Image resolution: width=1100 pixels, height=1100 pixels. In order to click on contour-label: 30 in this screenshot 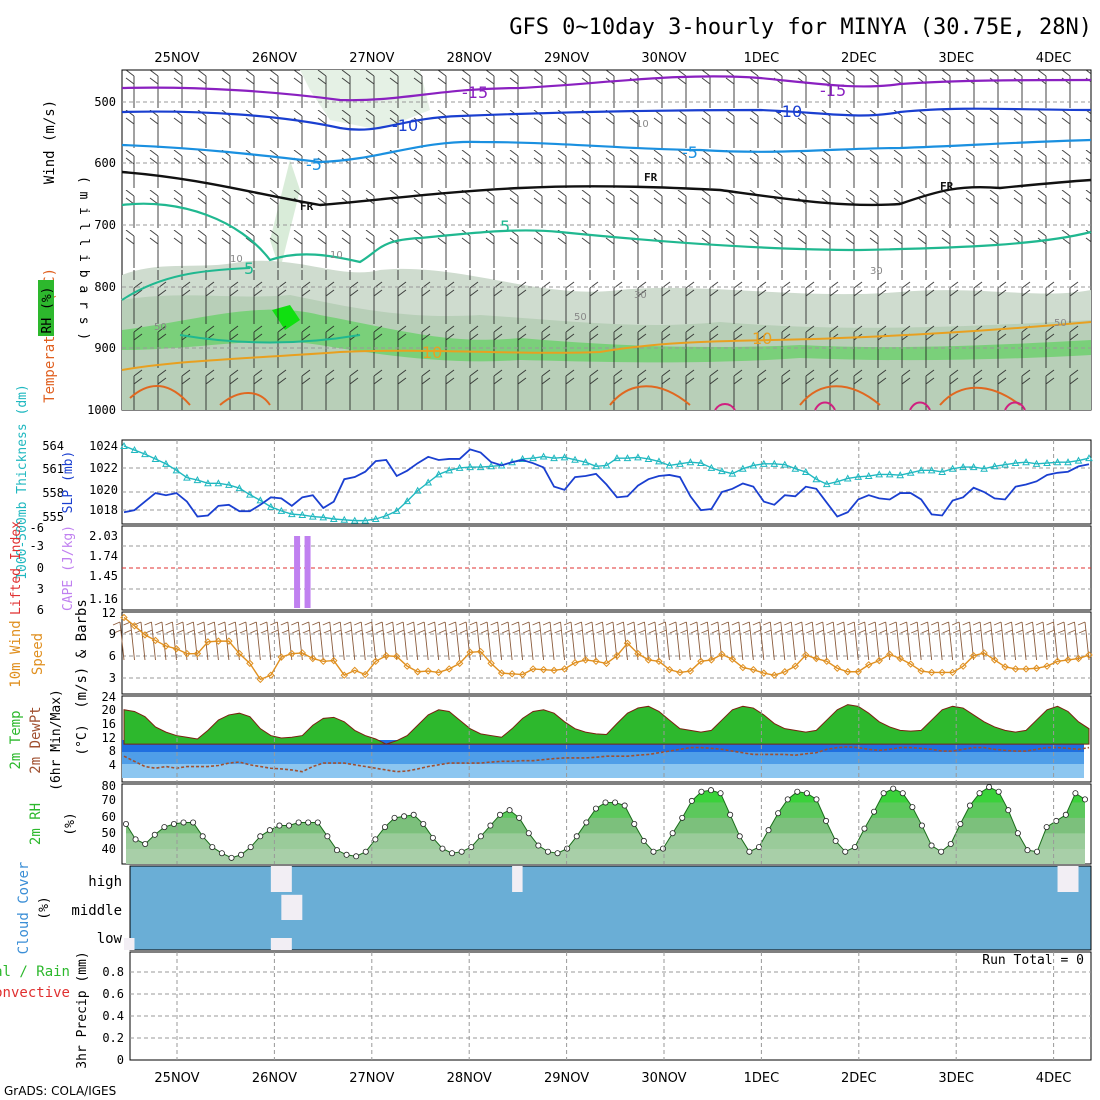, I will do `click(876, 271)`.